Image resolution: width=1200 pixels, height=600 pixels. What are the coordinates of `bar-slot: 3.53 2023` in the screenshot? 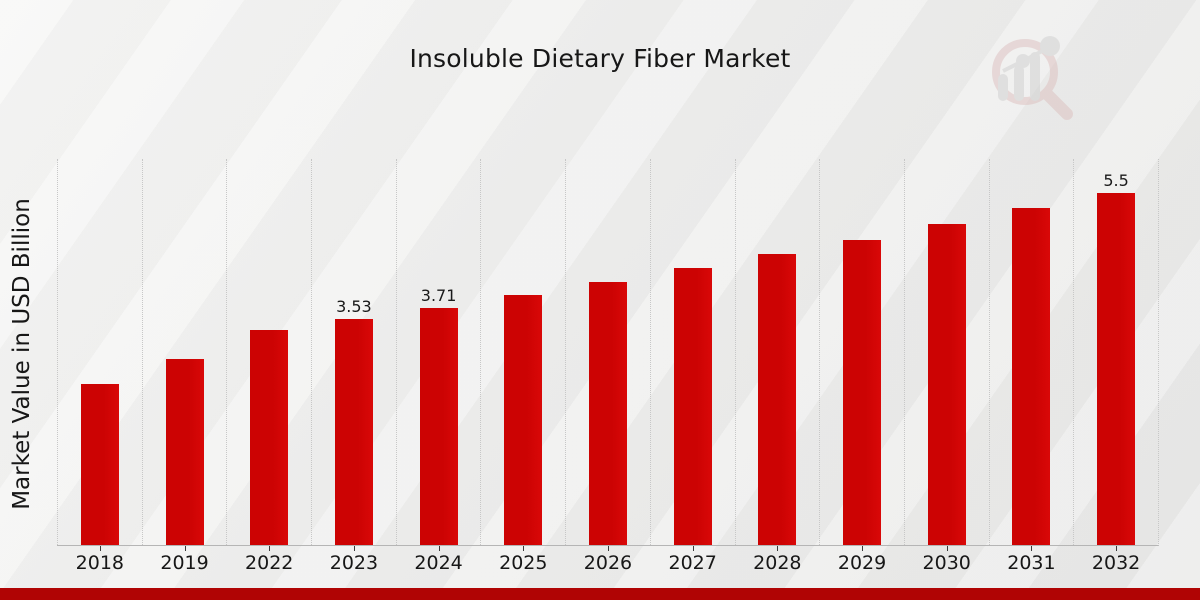 It's located at (353, 366).